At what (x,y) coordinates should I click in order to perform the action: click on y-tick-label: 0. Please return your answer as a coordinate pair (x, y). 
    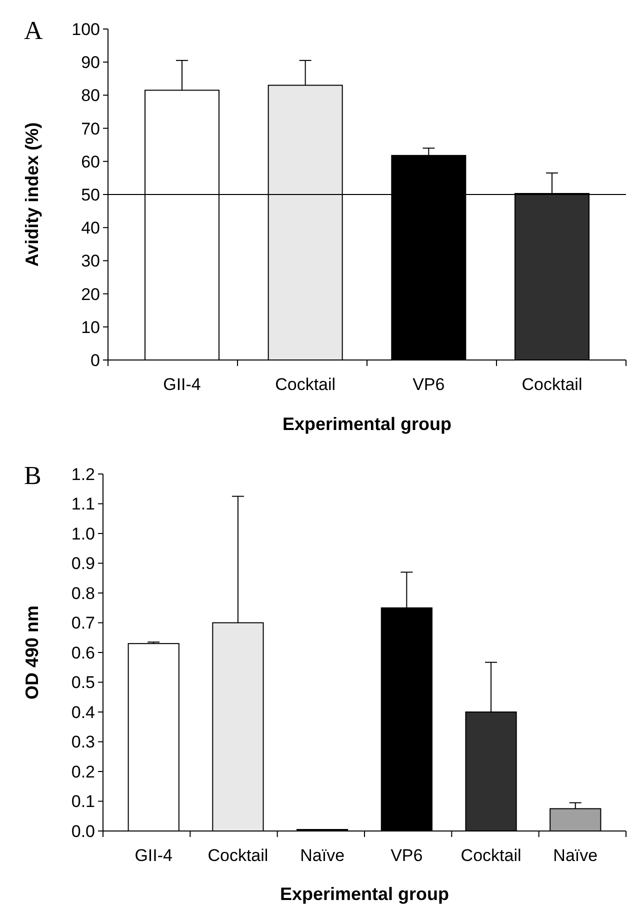
    Looking at the image, I should click on (95, 360).